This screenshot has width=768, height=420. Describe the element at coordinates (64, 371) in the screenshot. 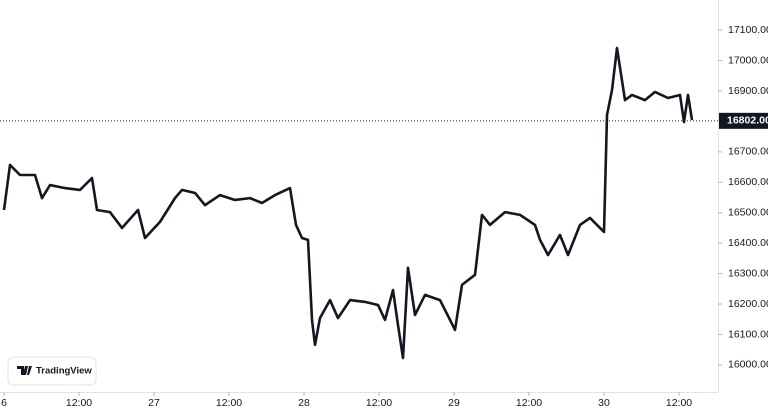

I see `watermark-text: TradingView` at that location.